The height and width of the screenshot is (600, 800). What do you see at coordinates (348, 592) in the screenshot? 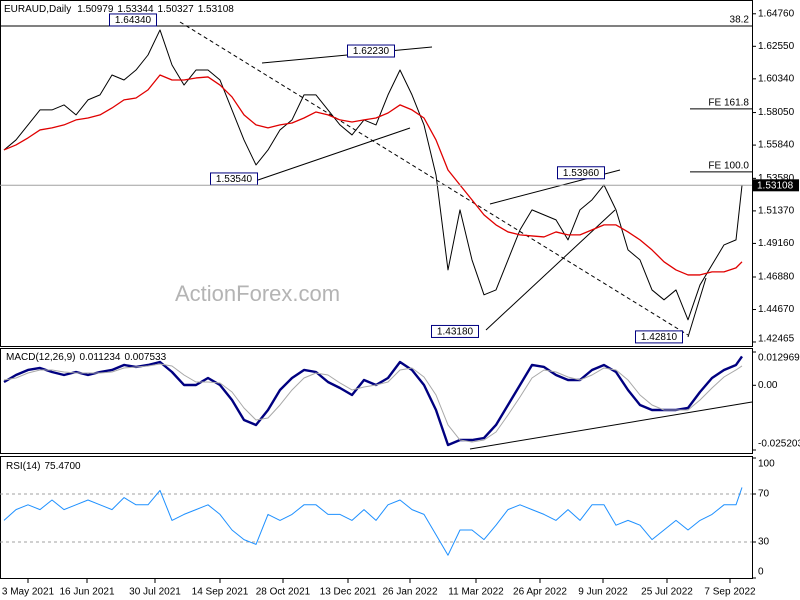
I see `x-tick-label: 13 Dec 2021` at bounding box center [348, 592].